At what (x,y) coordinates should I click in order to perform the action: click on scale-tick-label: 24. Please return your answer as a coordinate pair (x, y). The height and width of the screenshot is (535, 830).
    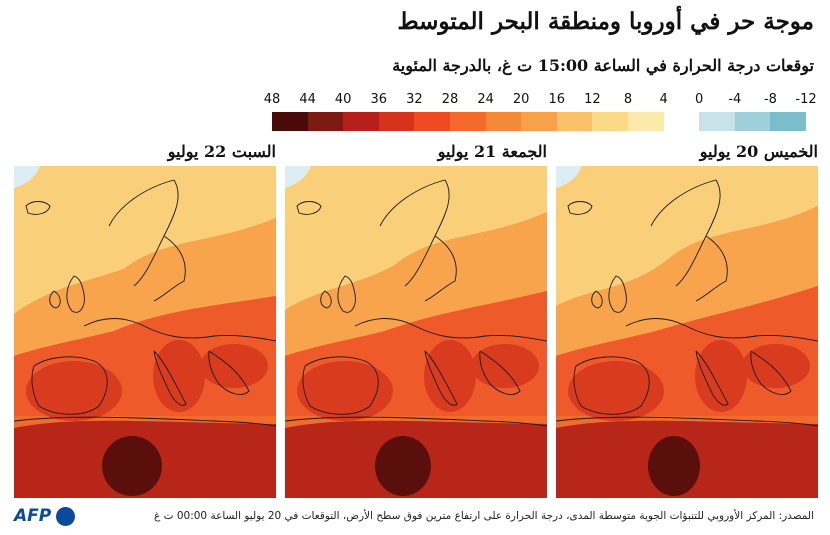
    Looking at the image, I should click on (485, 99).